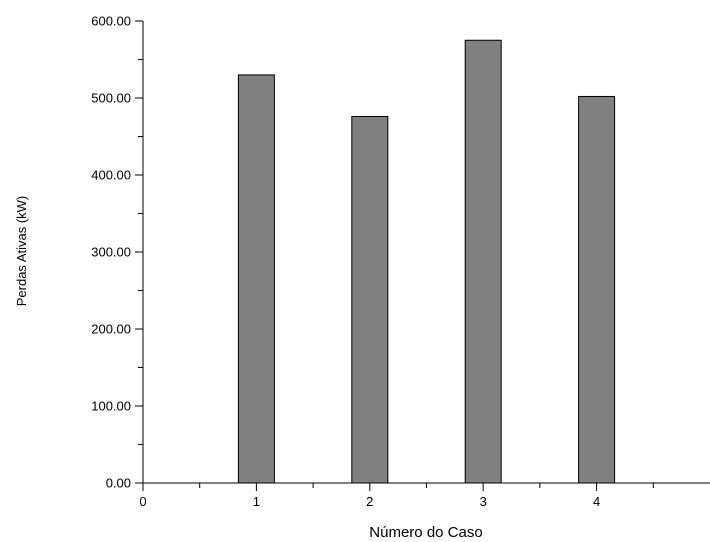  What do you see at coordinates (111, 21) in the screenshot?
I see `y-tick-label: 600.00` at bounding box center [111, 21].